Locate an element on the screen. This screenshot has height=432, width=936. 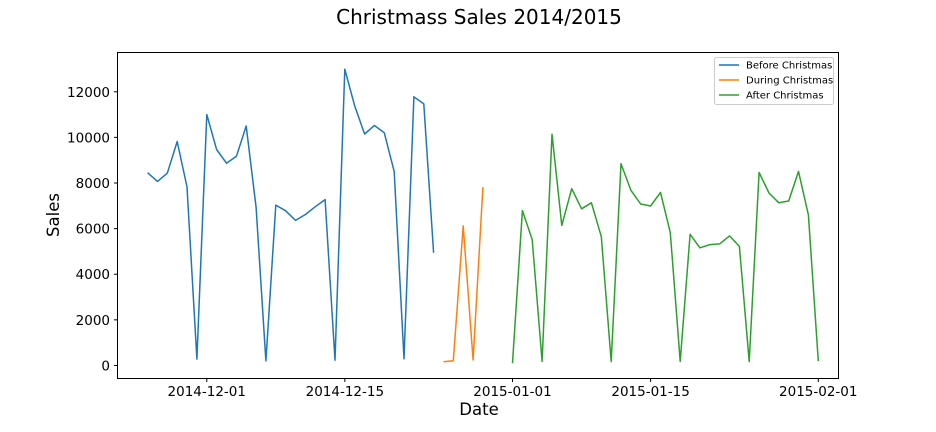
y-tick-label: 10000 is located at coordinates (88, 138).